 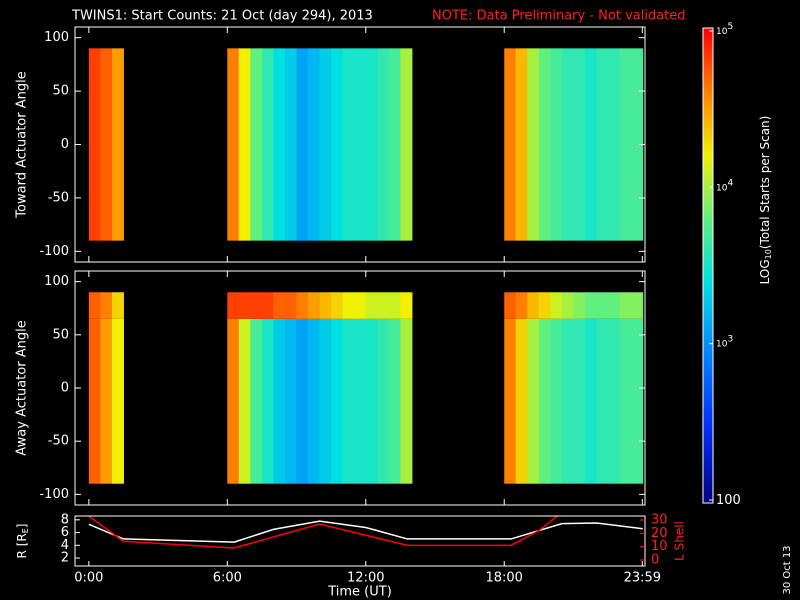 I want to click on y-axis-label: Toward Actuator Angle, so click(x=22, y=144).